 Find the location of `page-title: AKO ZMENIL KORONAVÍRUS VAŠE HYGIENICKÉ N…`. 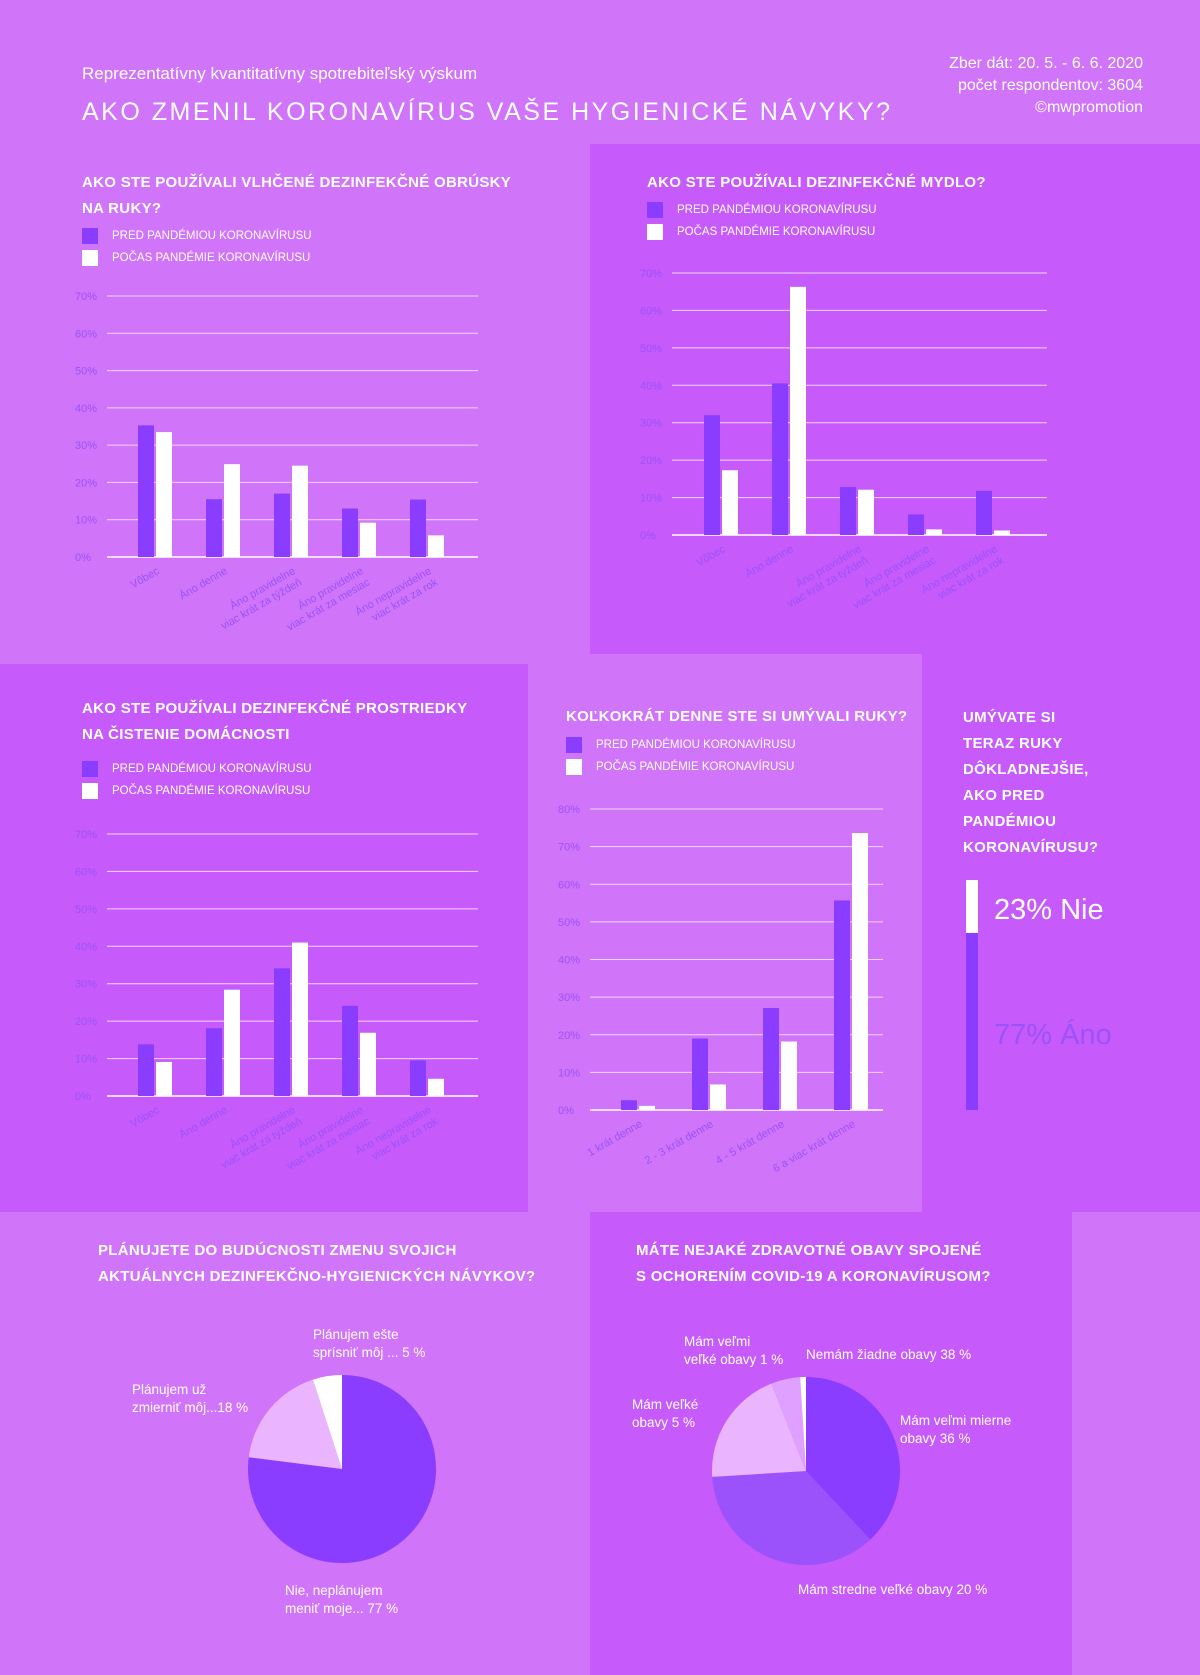

page-title: AKO ZMENIL KORONAVÍRUS VAŠE HYGIENICKÉ N… is located at coordinates (487, 112).